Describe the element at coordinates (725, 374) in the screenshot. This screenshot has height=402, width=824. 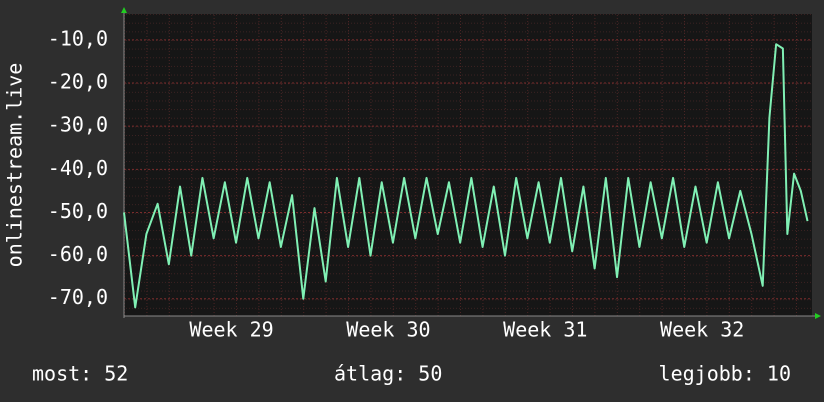
I see `stat-best: legjobb: 10` at that location.